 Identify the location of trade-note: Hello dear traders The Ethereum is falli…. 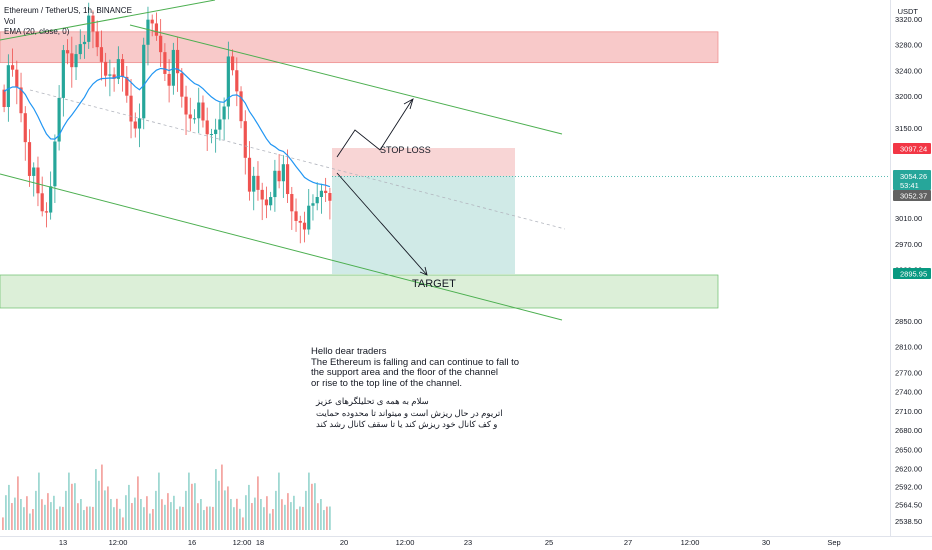
(415, 367).